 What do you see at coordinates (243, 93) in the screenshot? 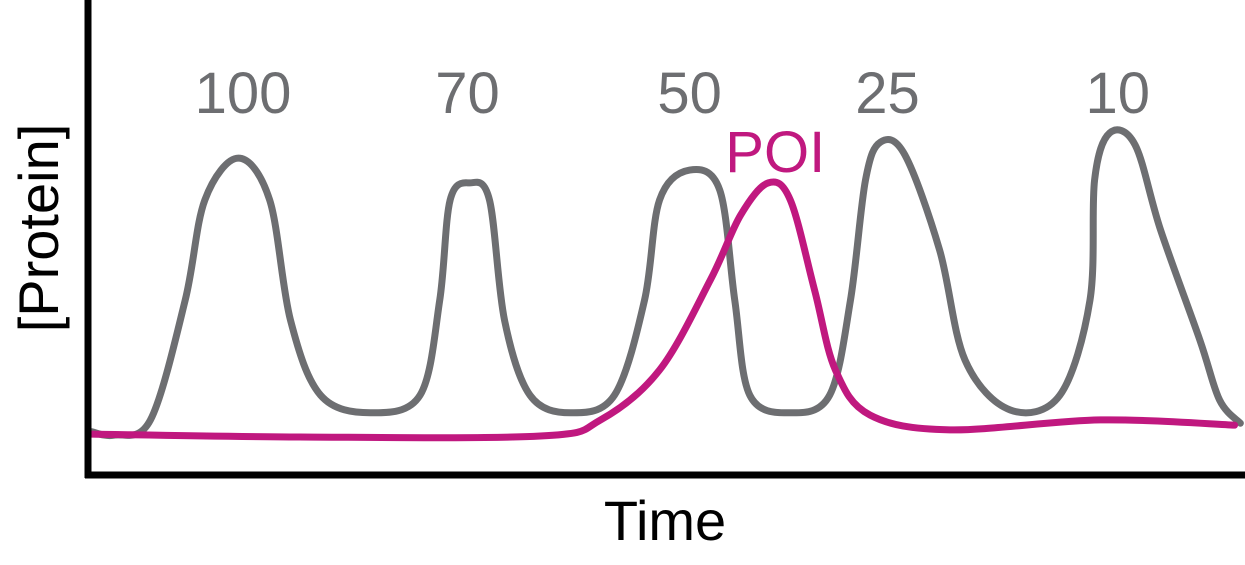
I see `peak-label-100: 100` at bounding box center [243, 93].